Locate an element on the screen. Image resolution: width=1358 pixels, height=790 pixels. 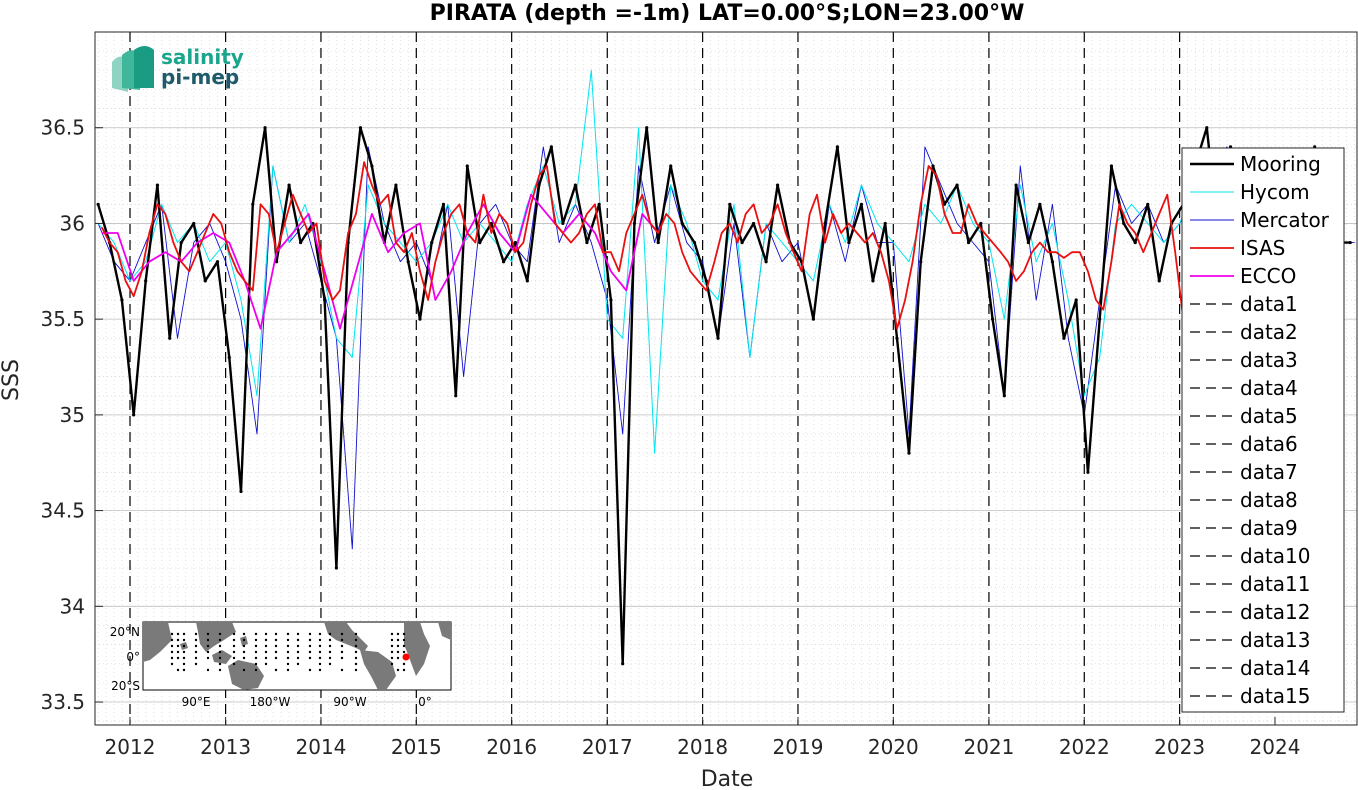
x-tick-label: 2014 is located at coordinates (321, 747).